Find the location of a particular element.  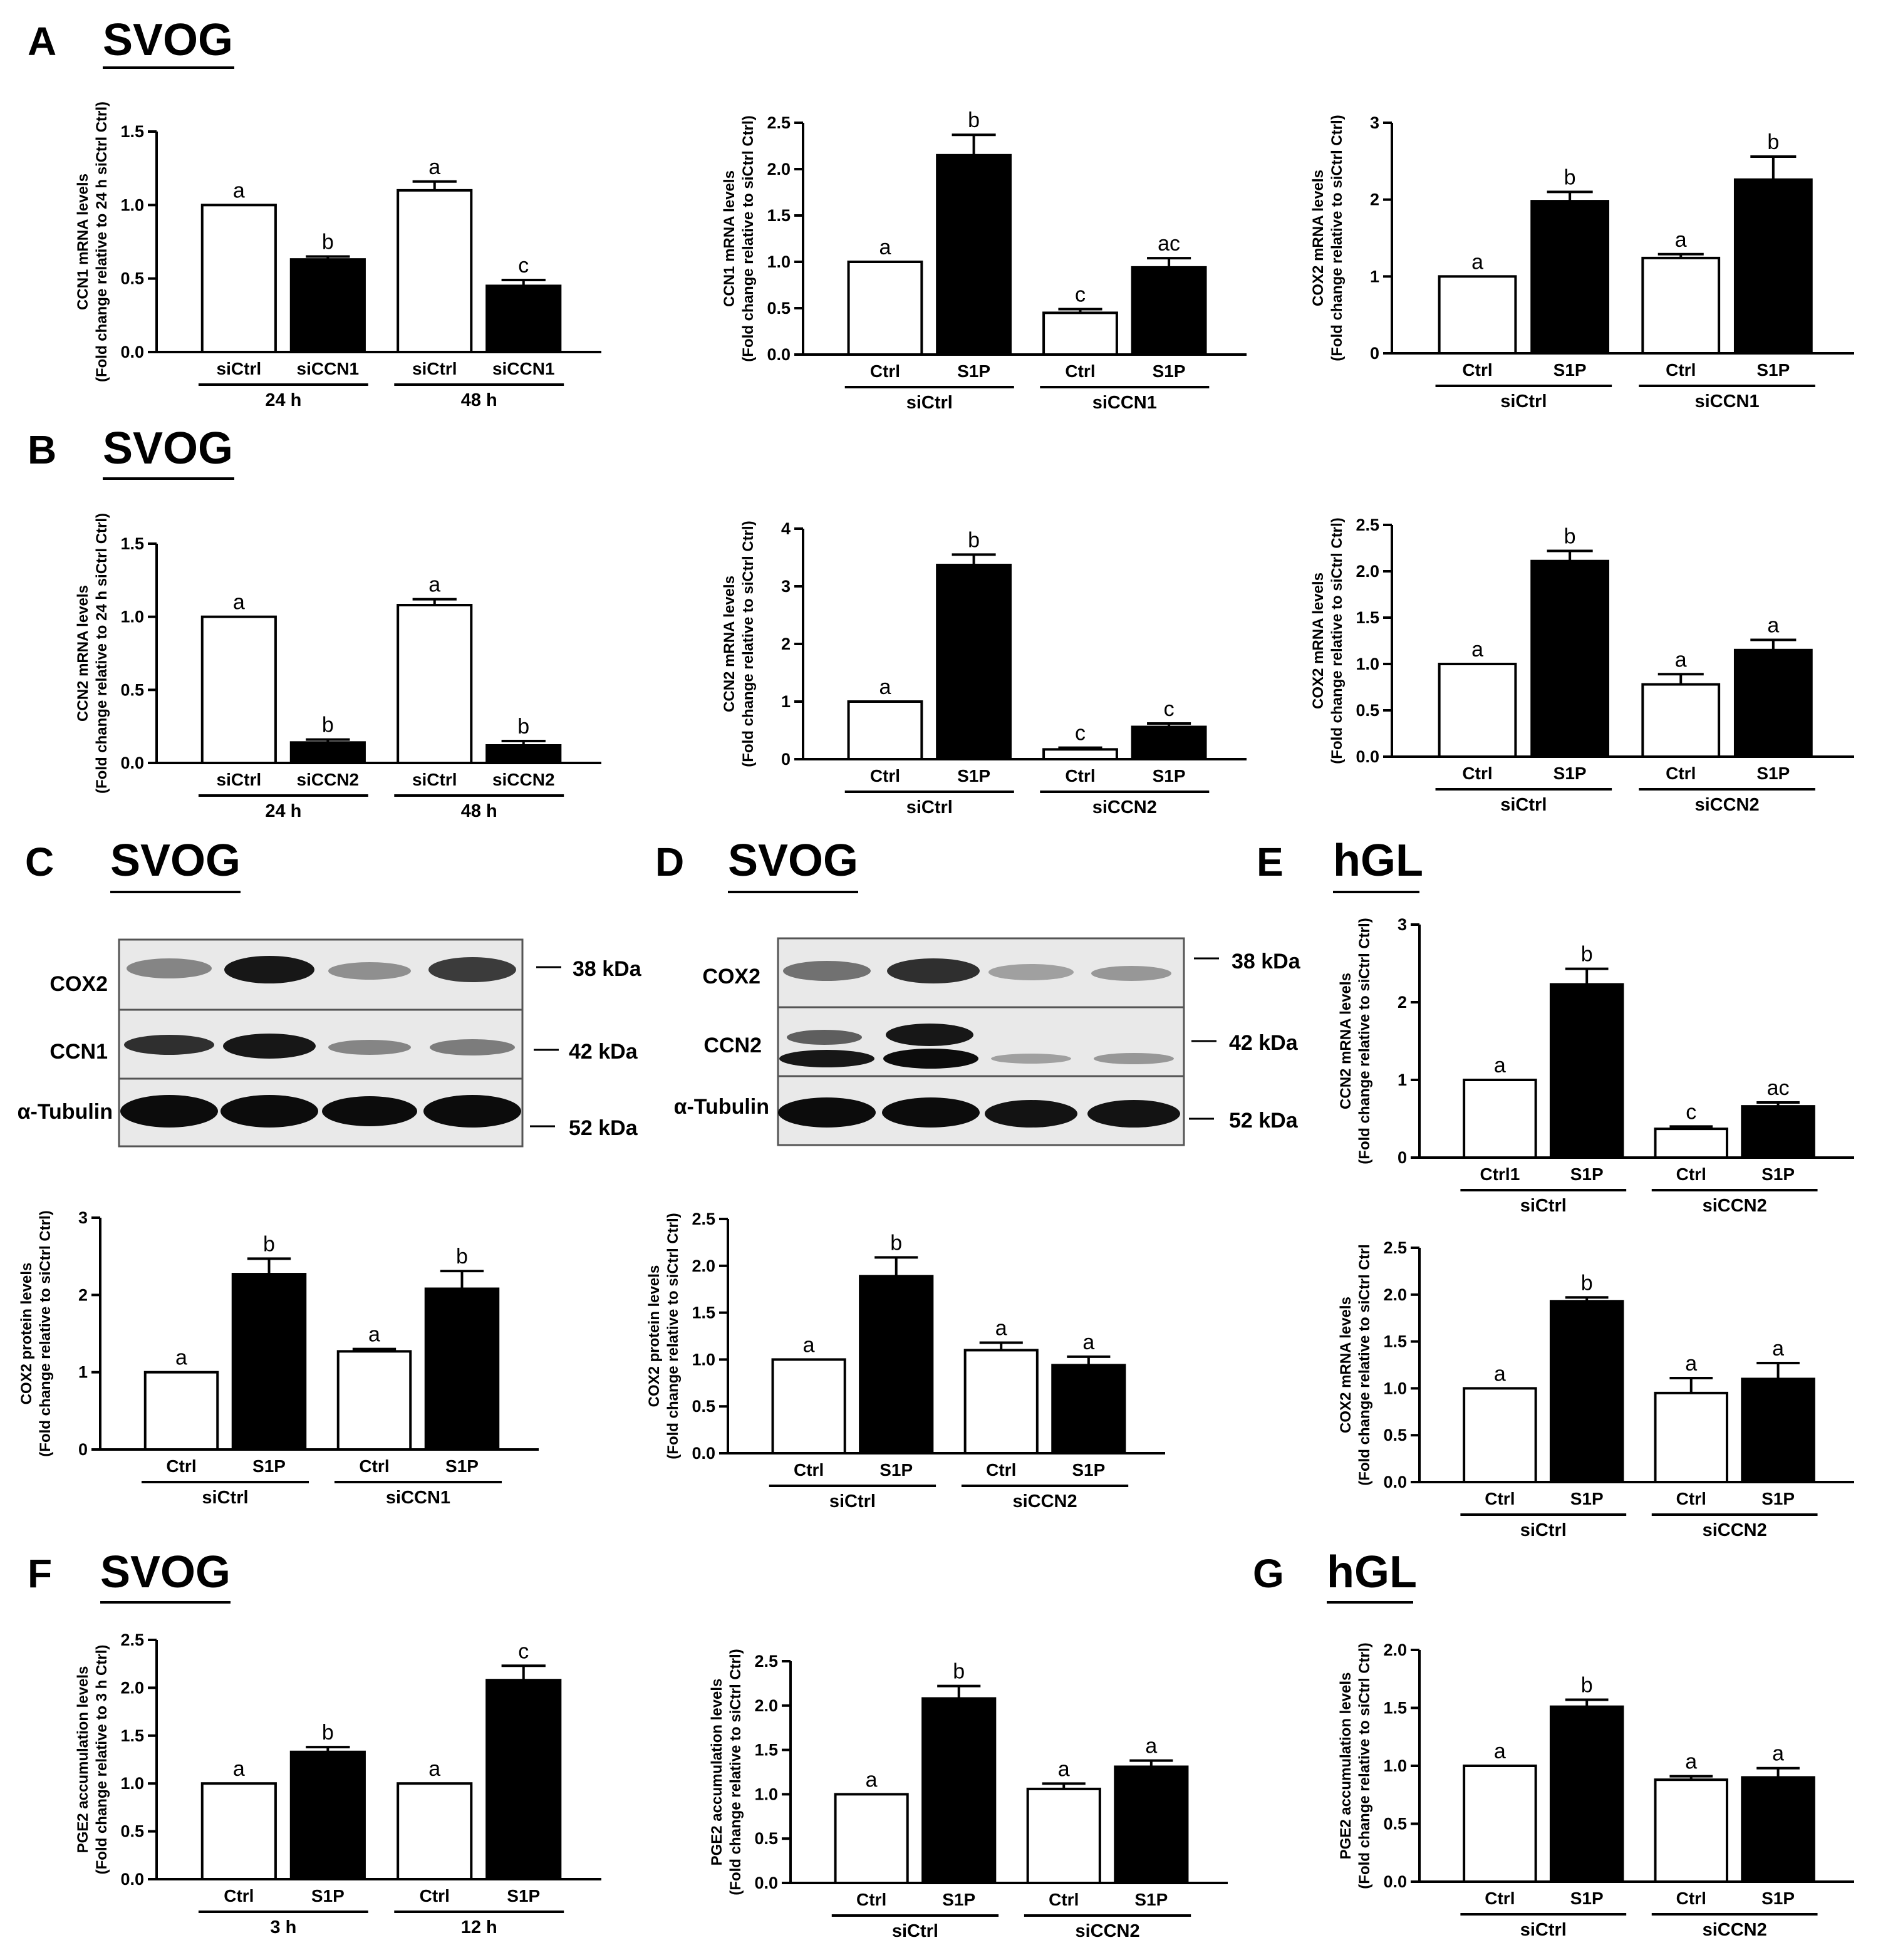

panel-letter: D is located at coordinates (669, 862).